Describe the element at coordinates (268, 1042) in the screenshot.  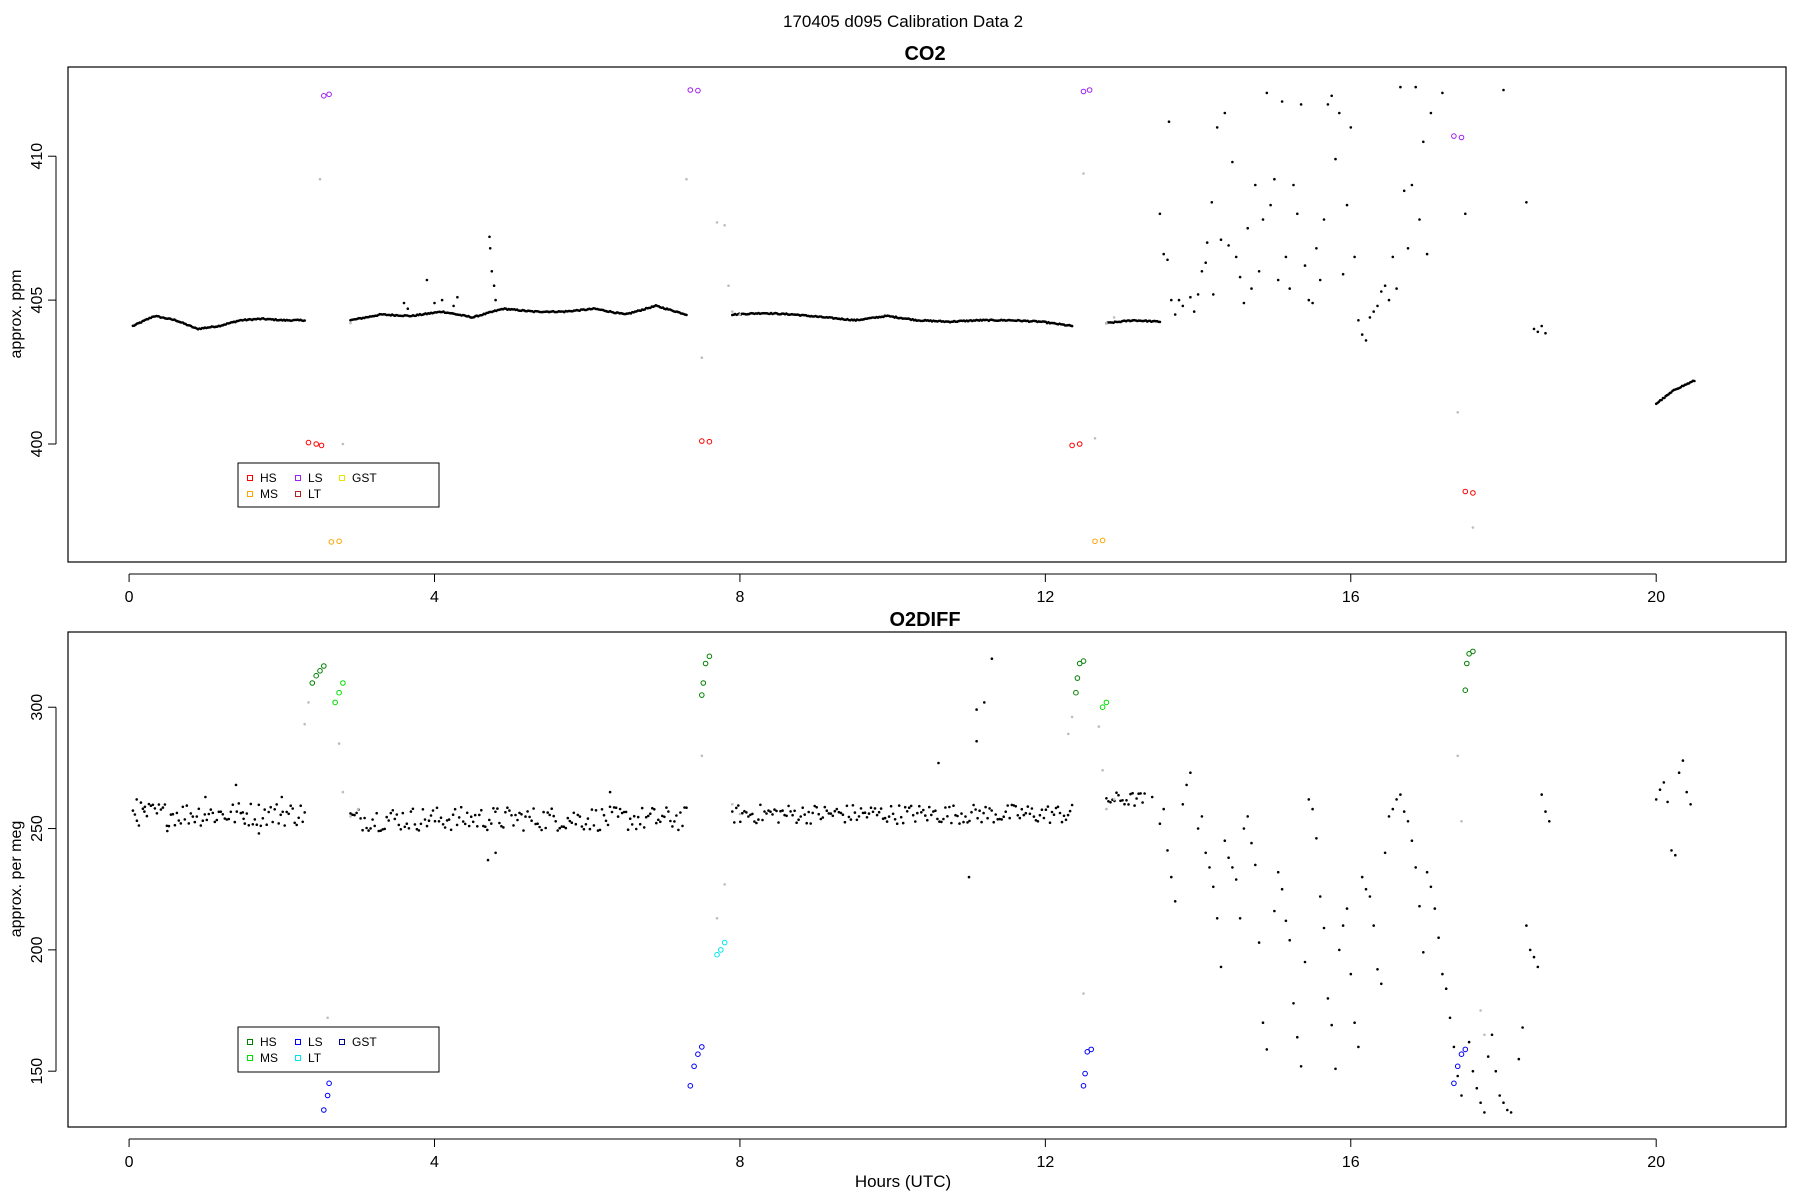
I see `o2diff-legend-label-hs: HS` at that location.